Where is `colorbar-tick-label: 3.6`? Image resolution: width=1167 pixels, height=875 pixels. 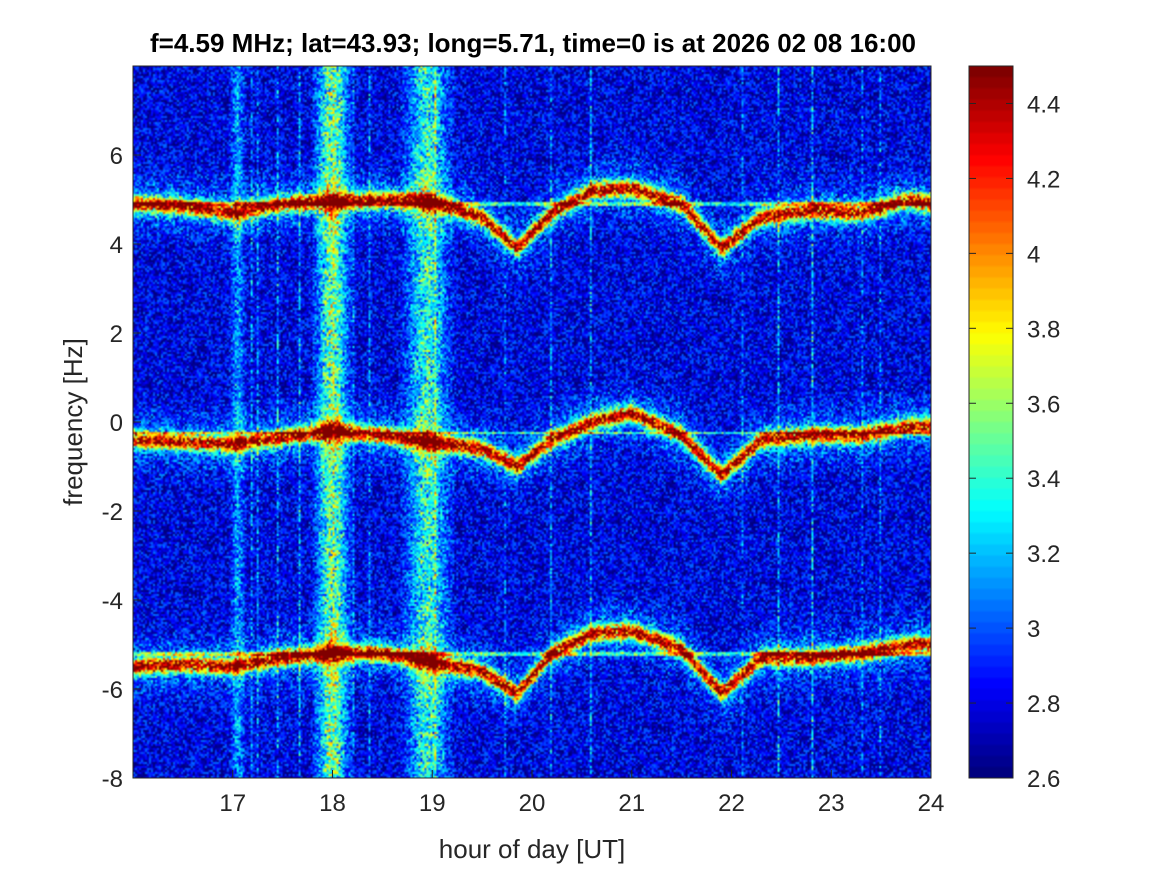
colorbar-tick-label: 3.6 is located at coordinates (1043, 404).